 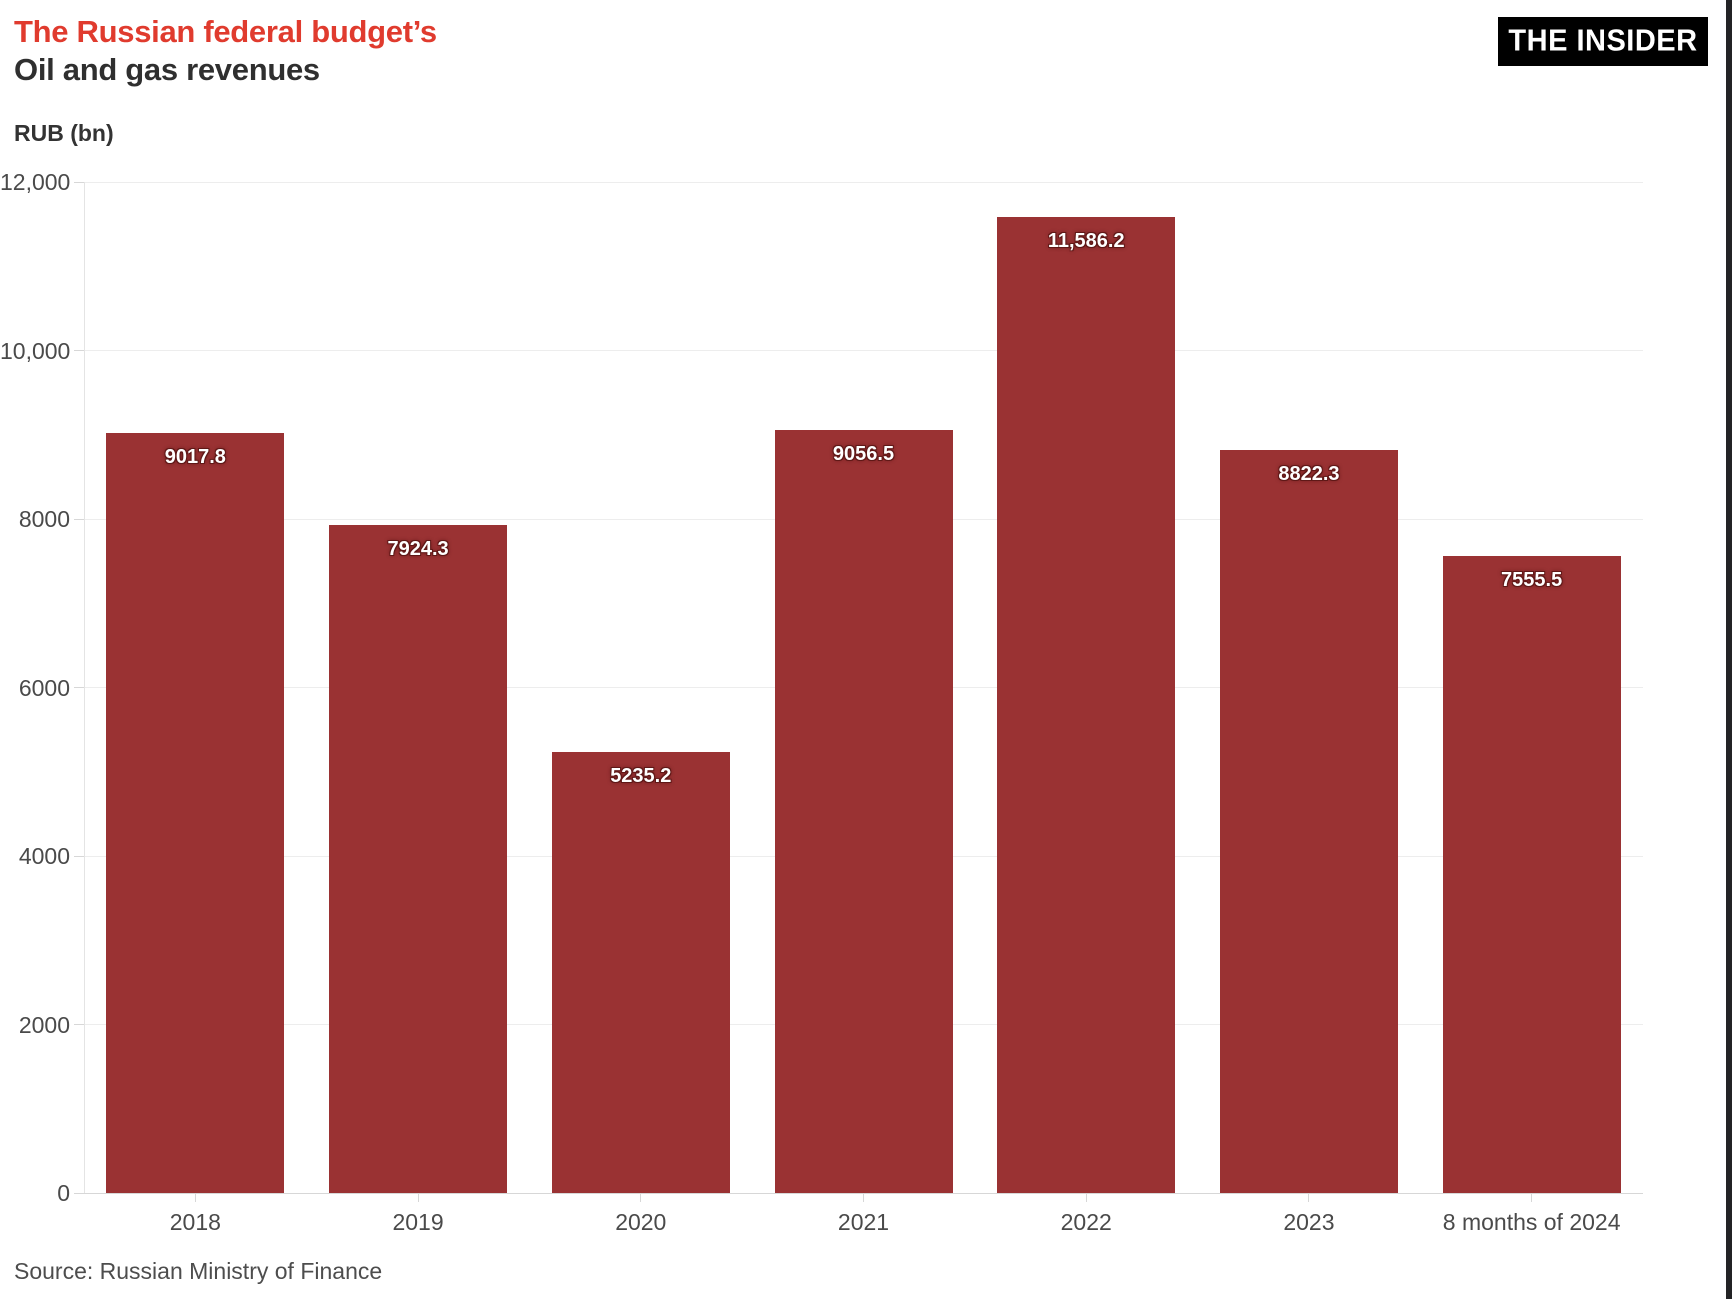 I want to click on bar-2018, so click(x=195, y=813).